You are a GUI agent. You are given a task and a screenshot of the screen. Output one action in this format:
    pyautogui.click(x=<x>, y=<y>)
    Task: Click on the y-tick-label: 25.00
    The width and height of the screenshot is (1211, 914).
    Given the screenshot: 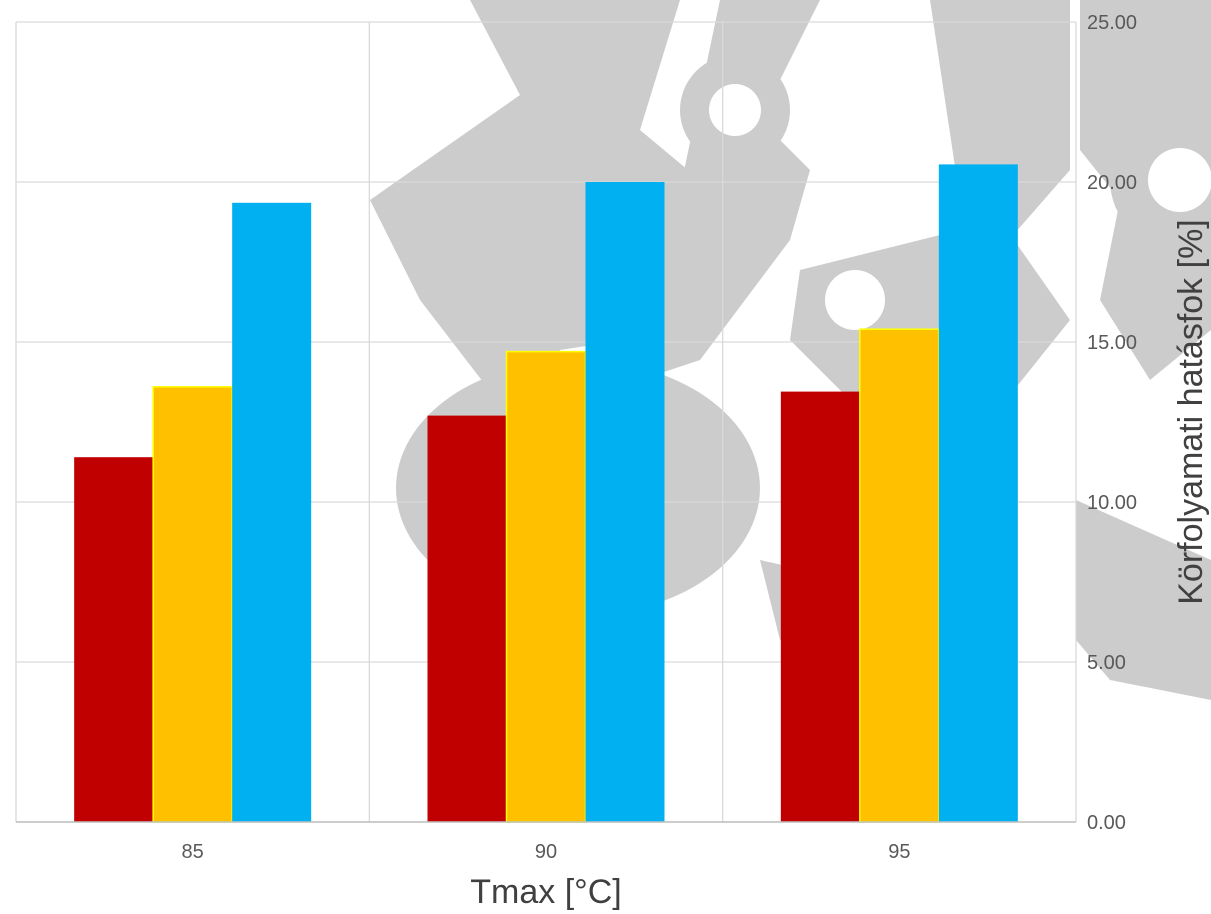 What is the action you would take?
    pyautogui.click(x=1112, y=23)
    